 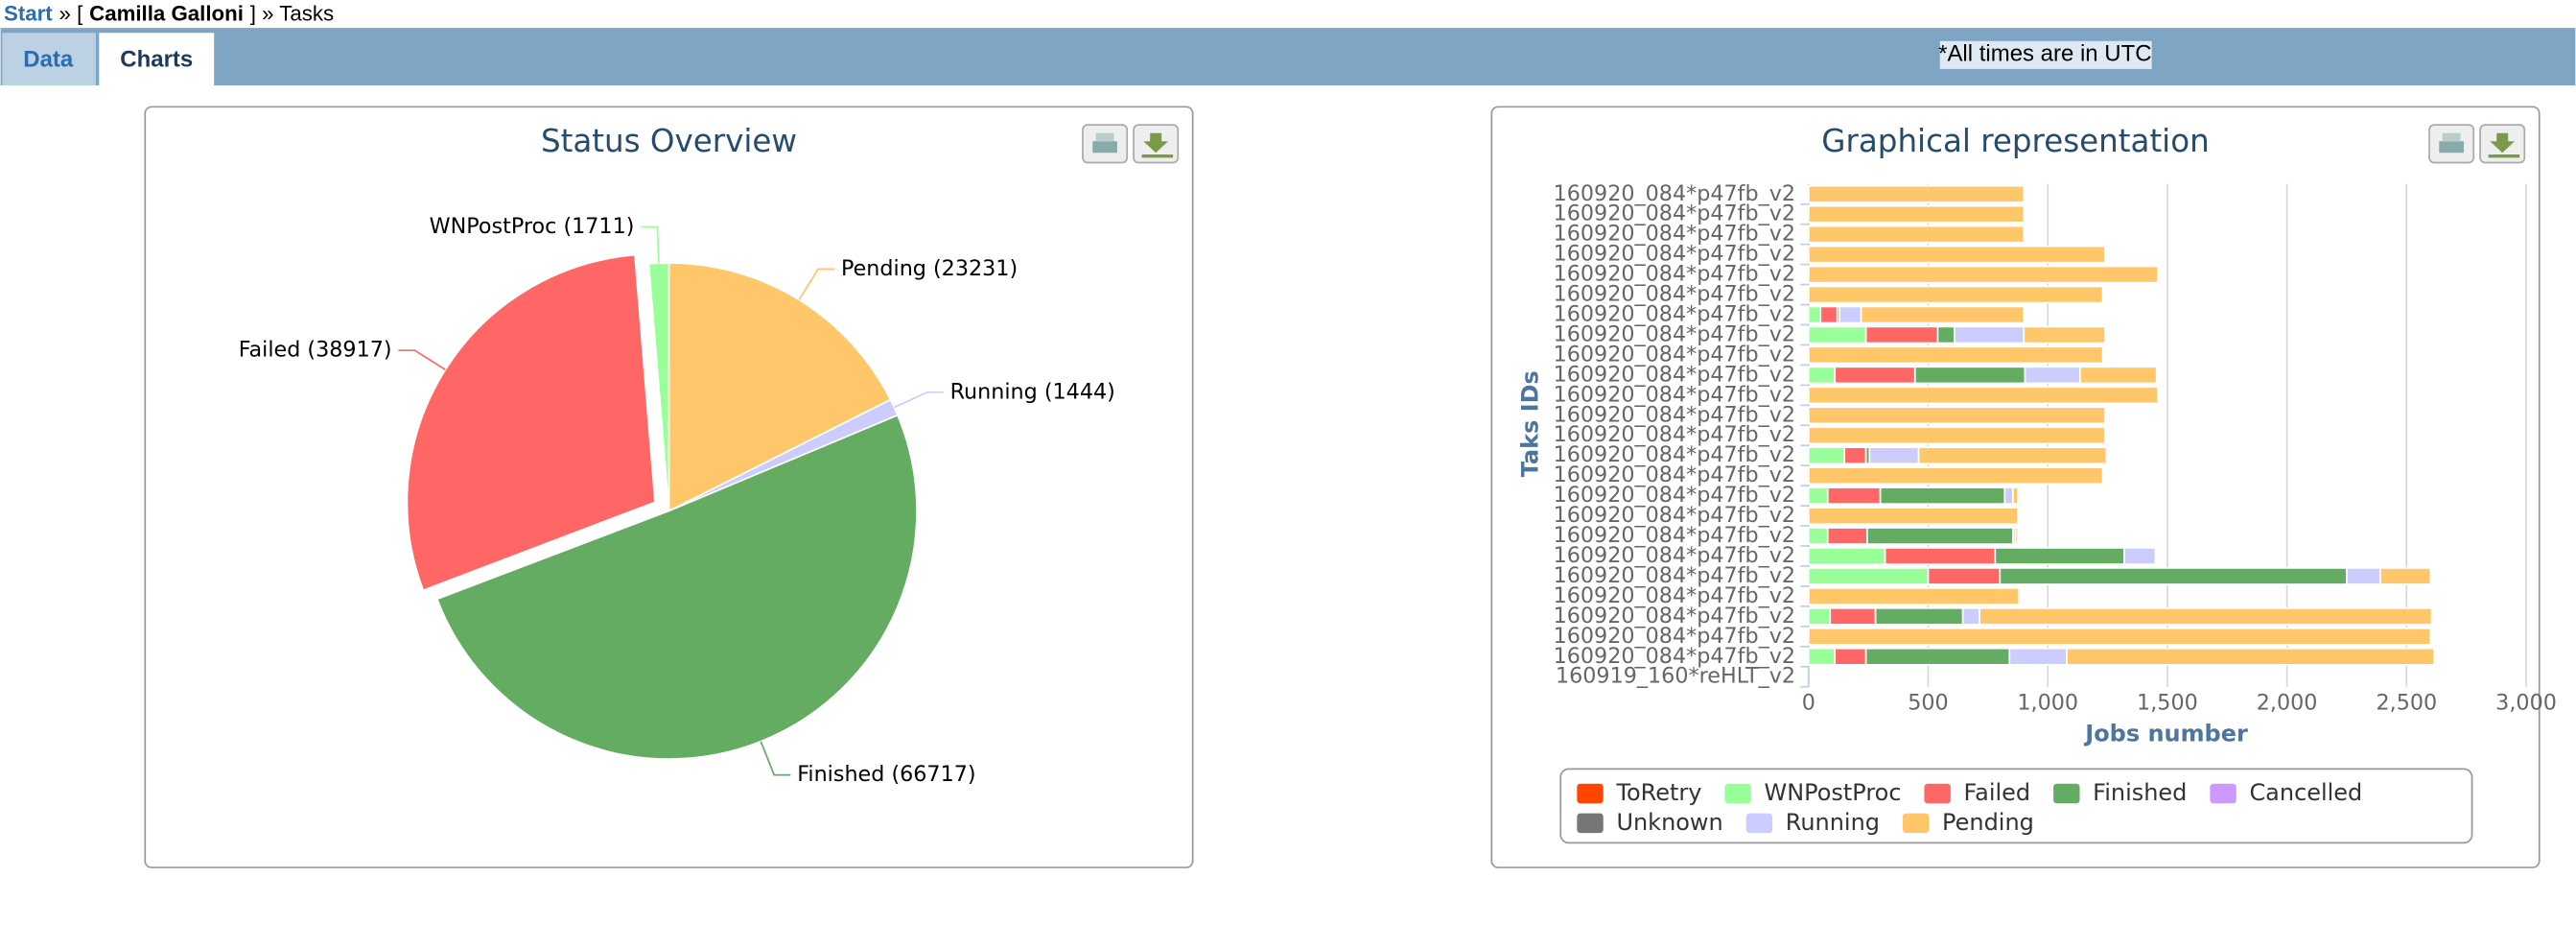 I want to click on x-tick-label: 3,000, so click(x=2526, y=702).